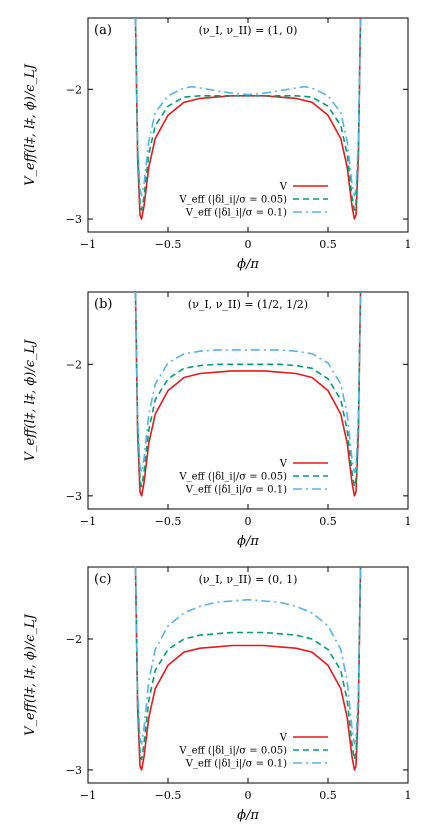 Image resolution: width=436 pixels, height=835 pixels. I want to click on panel-label: (c), so click(102, 579).